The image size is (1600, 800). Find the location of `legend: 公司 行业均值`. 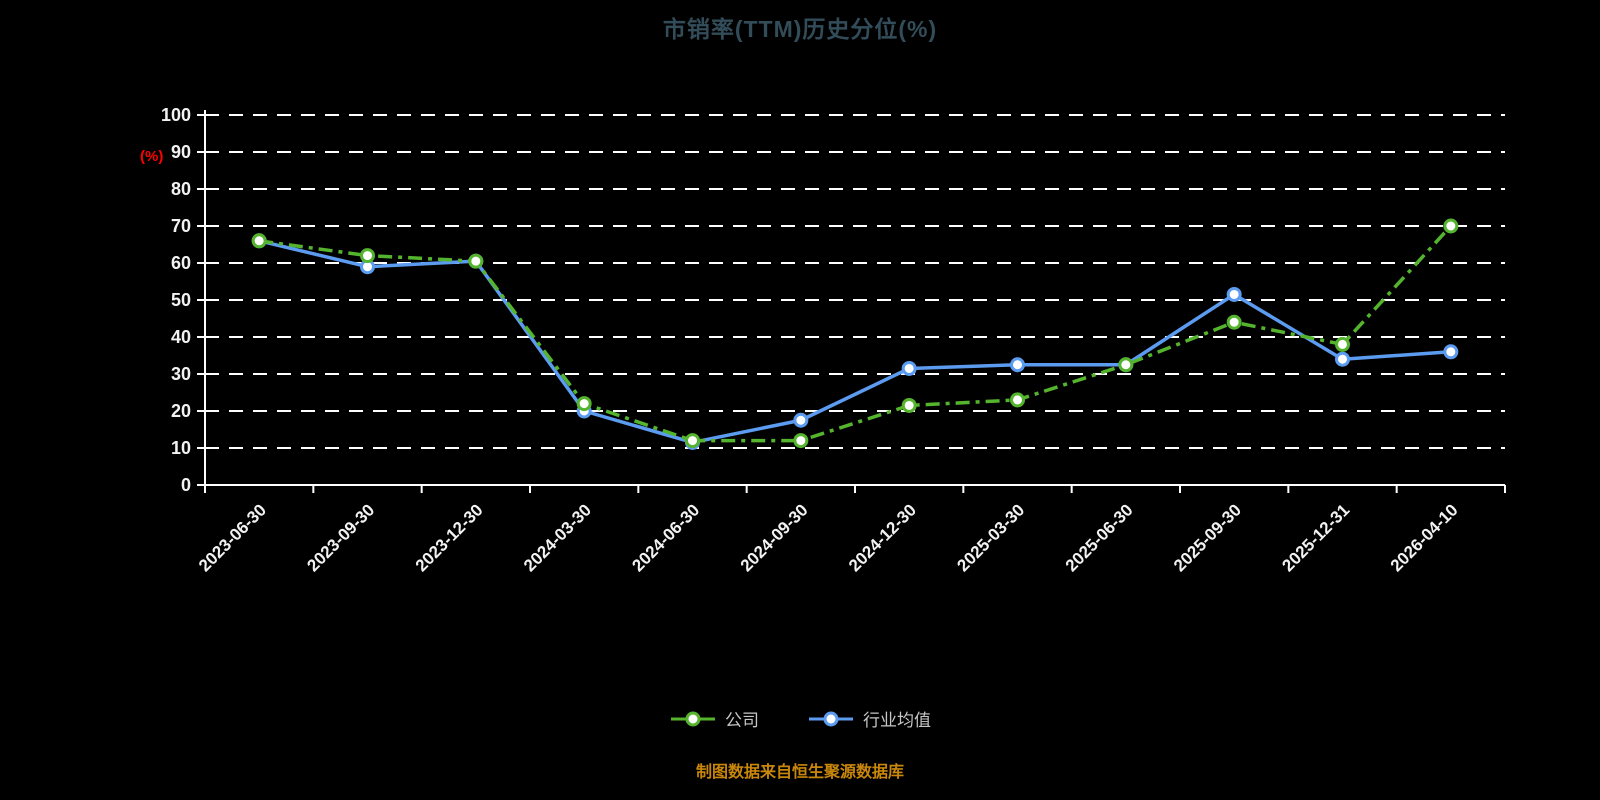

legend: 公司 行业均值 is located at coordinates (800, 718).